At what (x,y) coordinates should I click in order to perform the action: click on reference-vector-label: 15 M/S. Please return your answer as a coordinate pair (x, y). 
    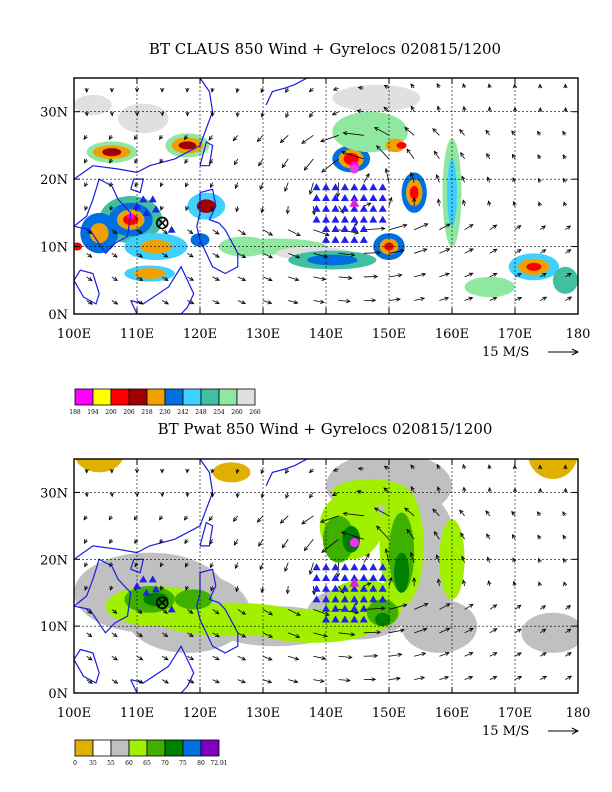
    Looking at the image, I should click on (505, 352).